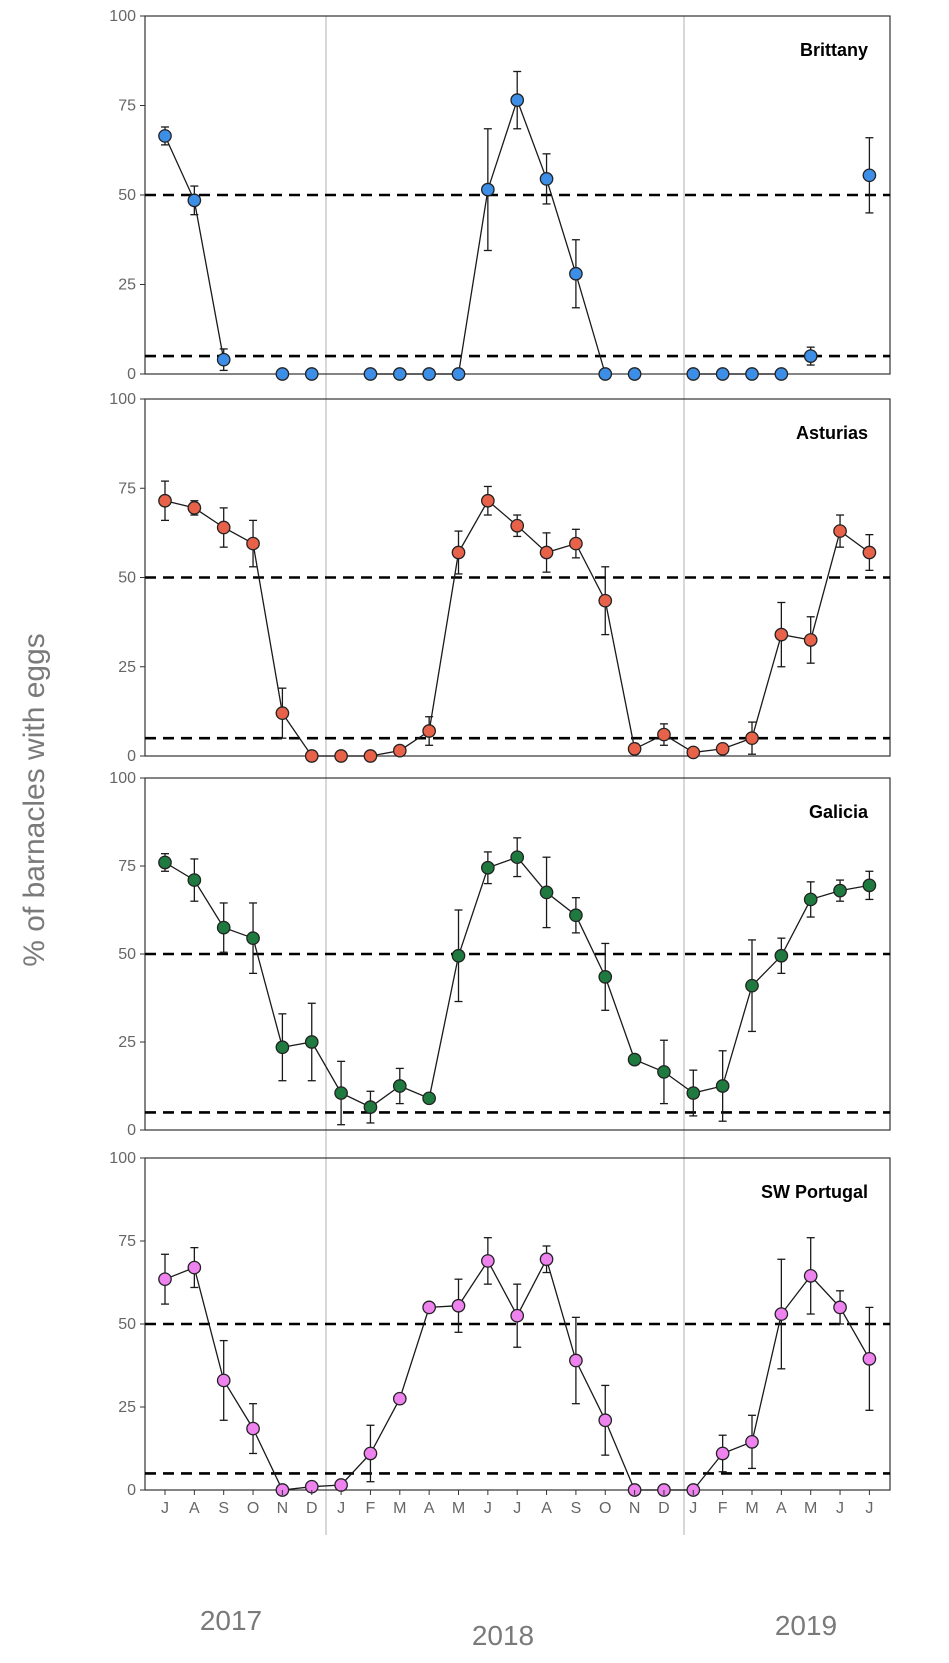 This screenshot has width=949, height=1663. I want to click on x-tick-label: M, so click(751, 1508).